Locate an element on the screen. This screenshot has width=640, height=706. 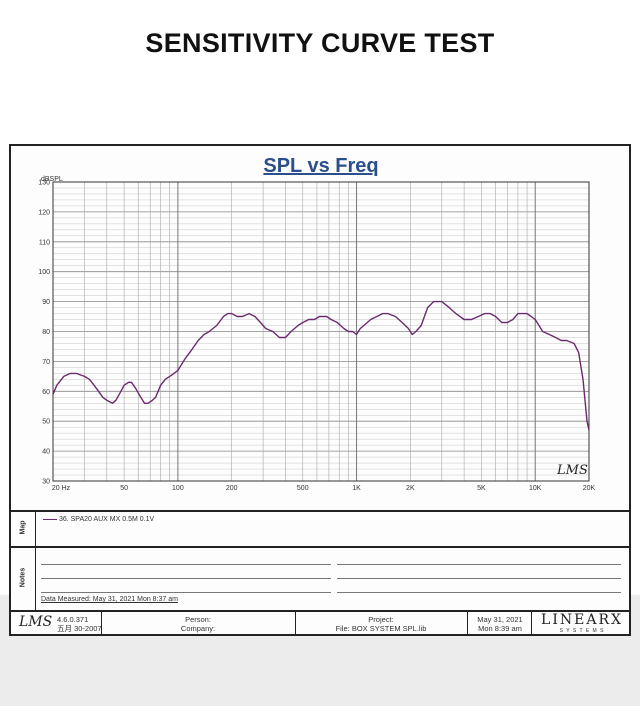
x-tick-label: 2K is located at coordinates (410, 488).